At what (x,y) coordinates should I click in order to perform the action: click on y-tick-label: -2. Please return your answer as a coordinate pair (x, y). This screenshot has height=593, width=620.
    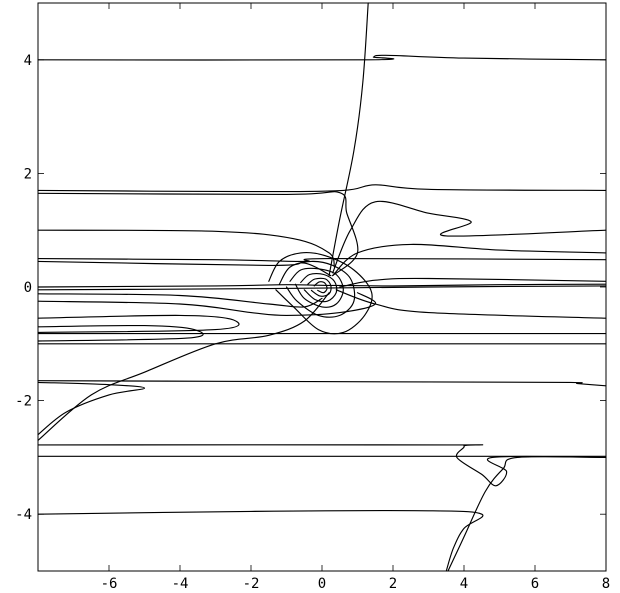
    Looking at the image, I should click on (23, 402).